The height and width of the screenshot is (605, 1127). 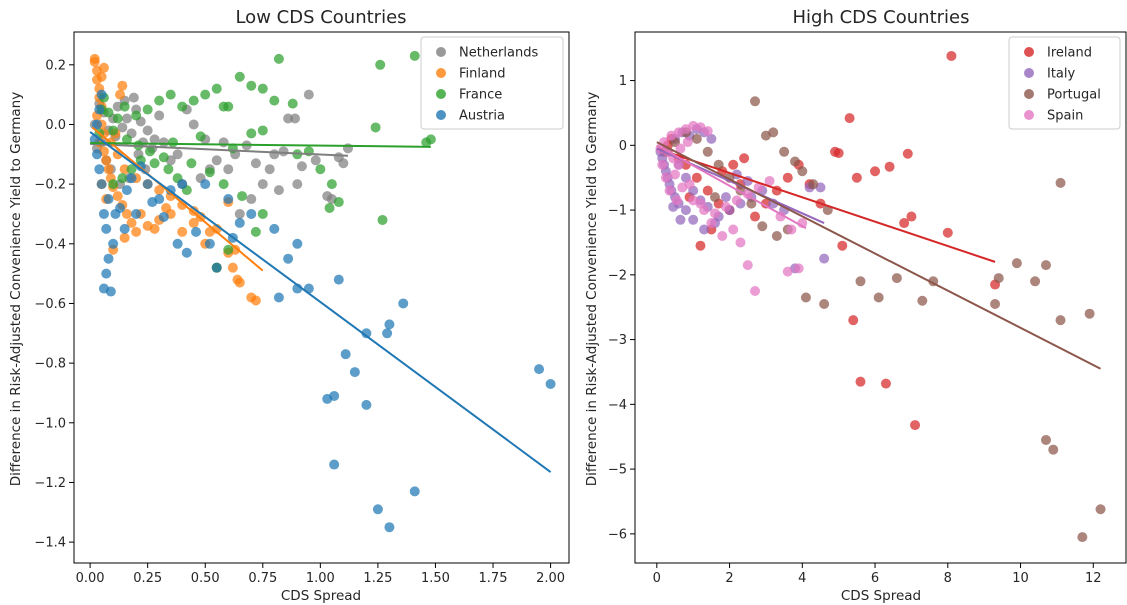 What do you see at coordinates (50, 423) in the screenshot?
I see `y-tick-label: −1.0` at bounding box center [50, 423].